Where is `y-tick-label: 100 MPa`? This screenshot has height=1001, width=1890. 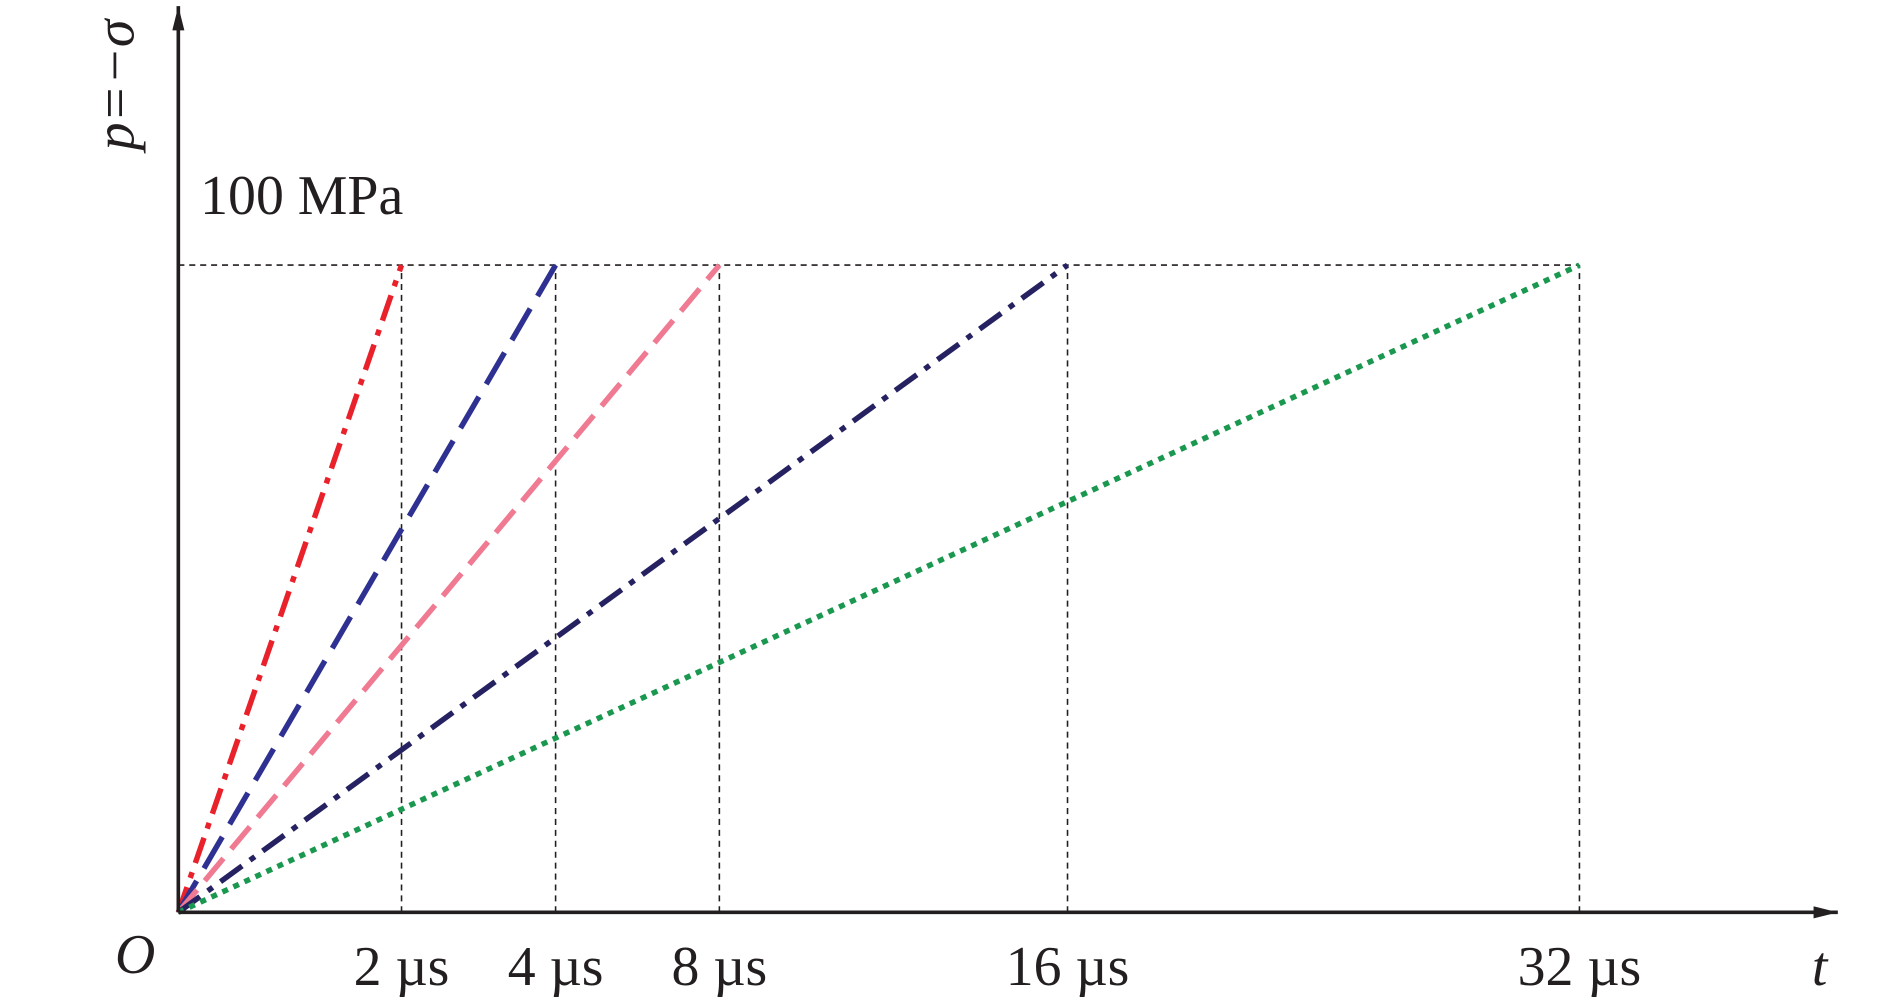 y-tick-label: 100 MPa is located at coordinates (301, 196).